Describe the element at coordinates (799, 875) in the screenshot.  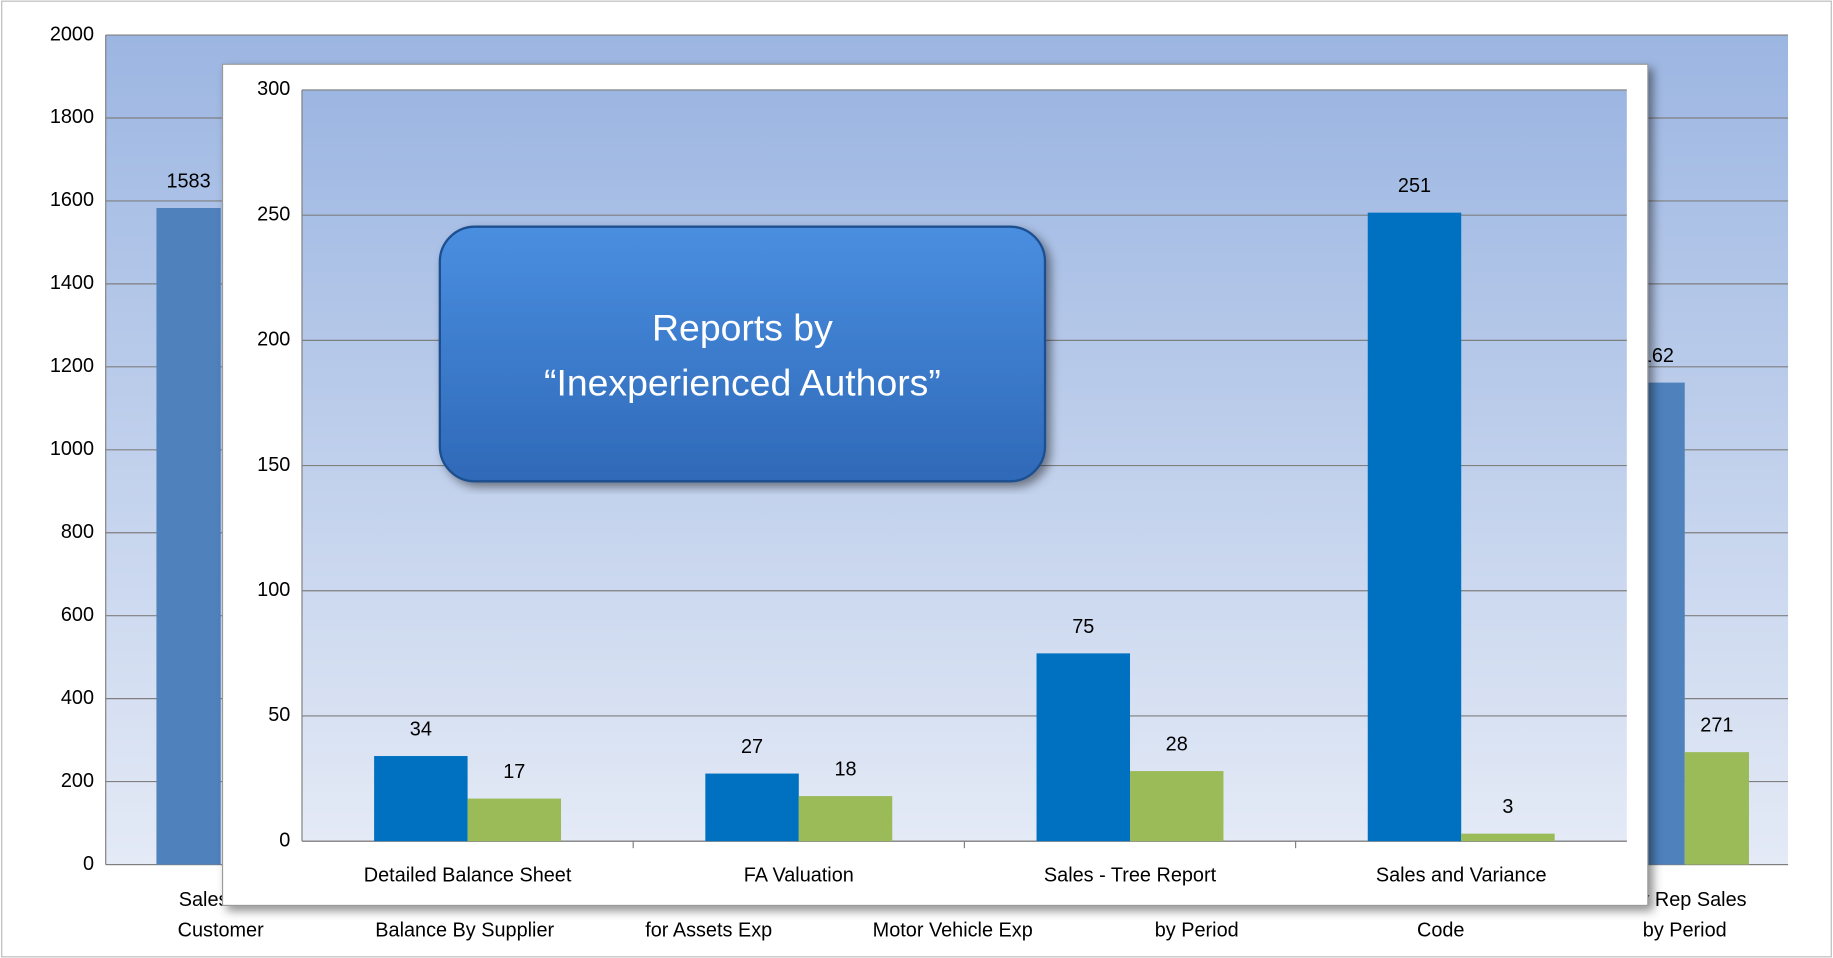
I see `x-tick-label: FA Valuation` at that location.